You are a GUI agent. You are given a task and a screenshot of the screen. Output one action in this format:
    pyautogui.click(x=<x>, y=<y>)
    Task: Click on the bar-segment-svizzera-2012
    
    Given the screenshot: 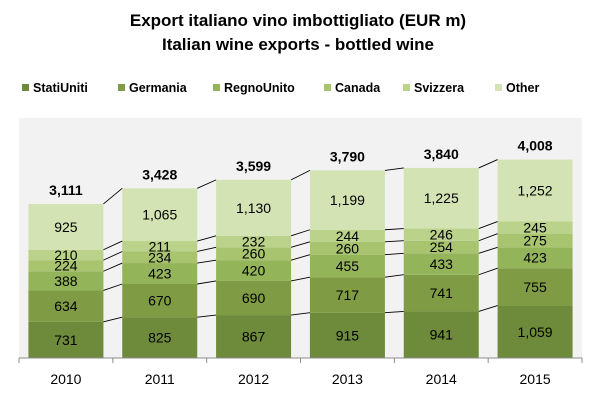 What is the action you would take?
    pyautogui.click(x=254, y=241)
    